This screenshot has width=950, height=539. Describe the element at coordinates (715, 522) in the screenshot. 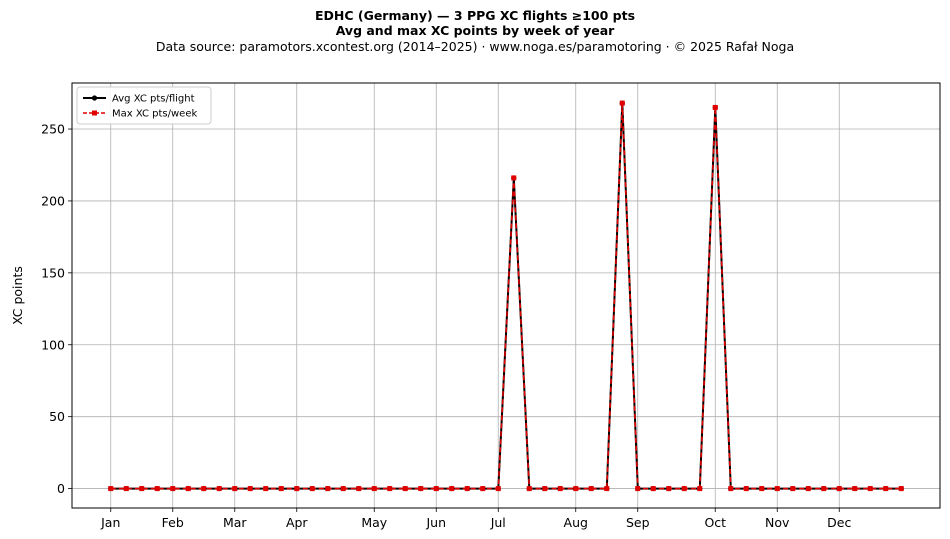

I see `x-tick-label: Oct` at that location.